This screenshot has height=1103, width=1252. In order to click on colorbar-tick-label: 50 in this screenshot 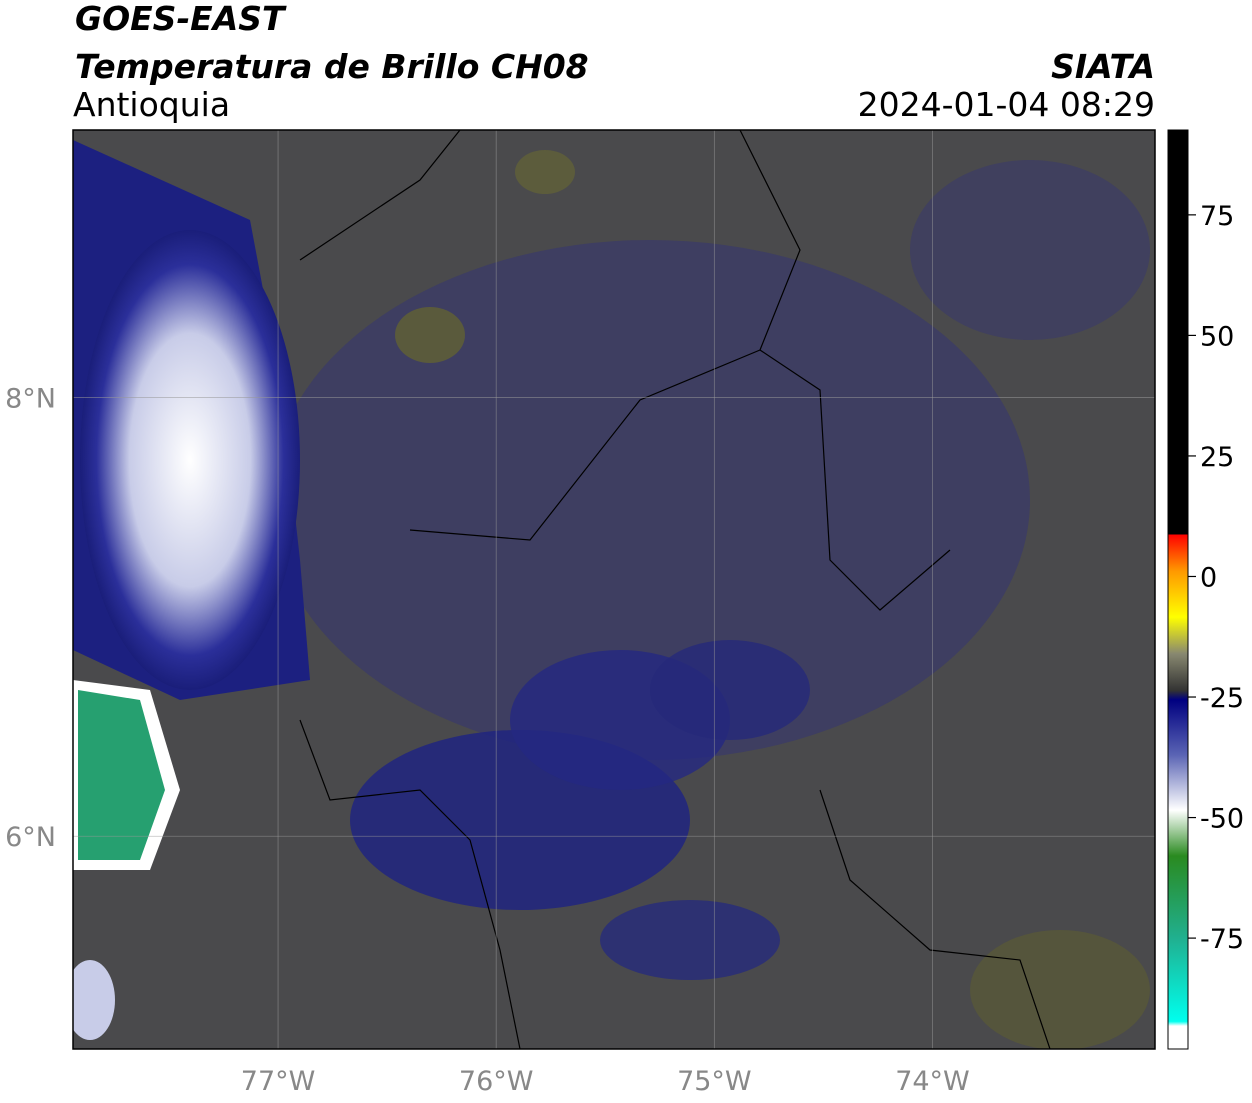, I will do `click(1217, 336)`.